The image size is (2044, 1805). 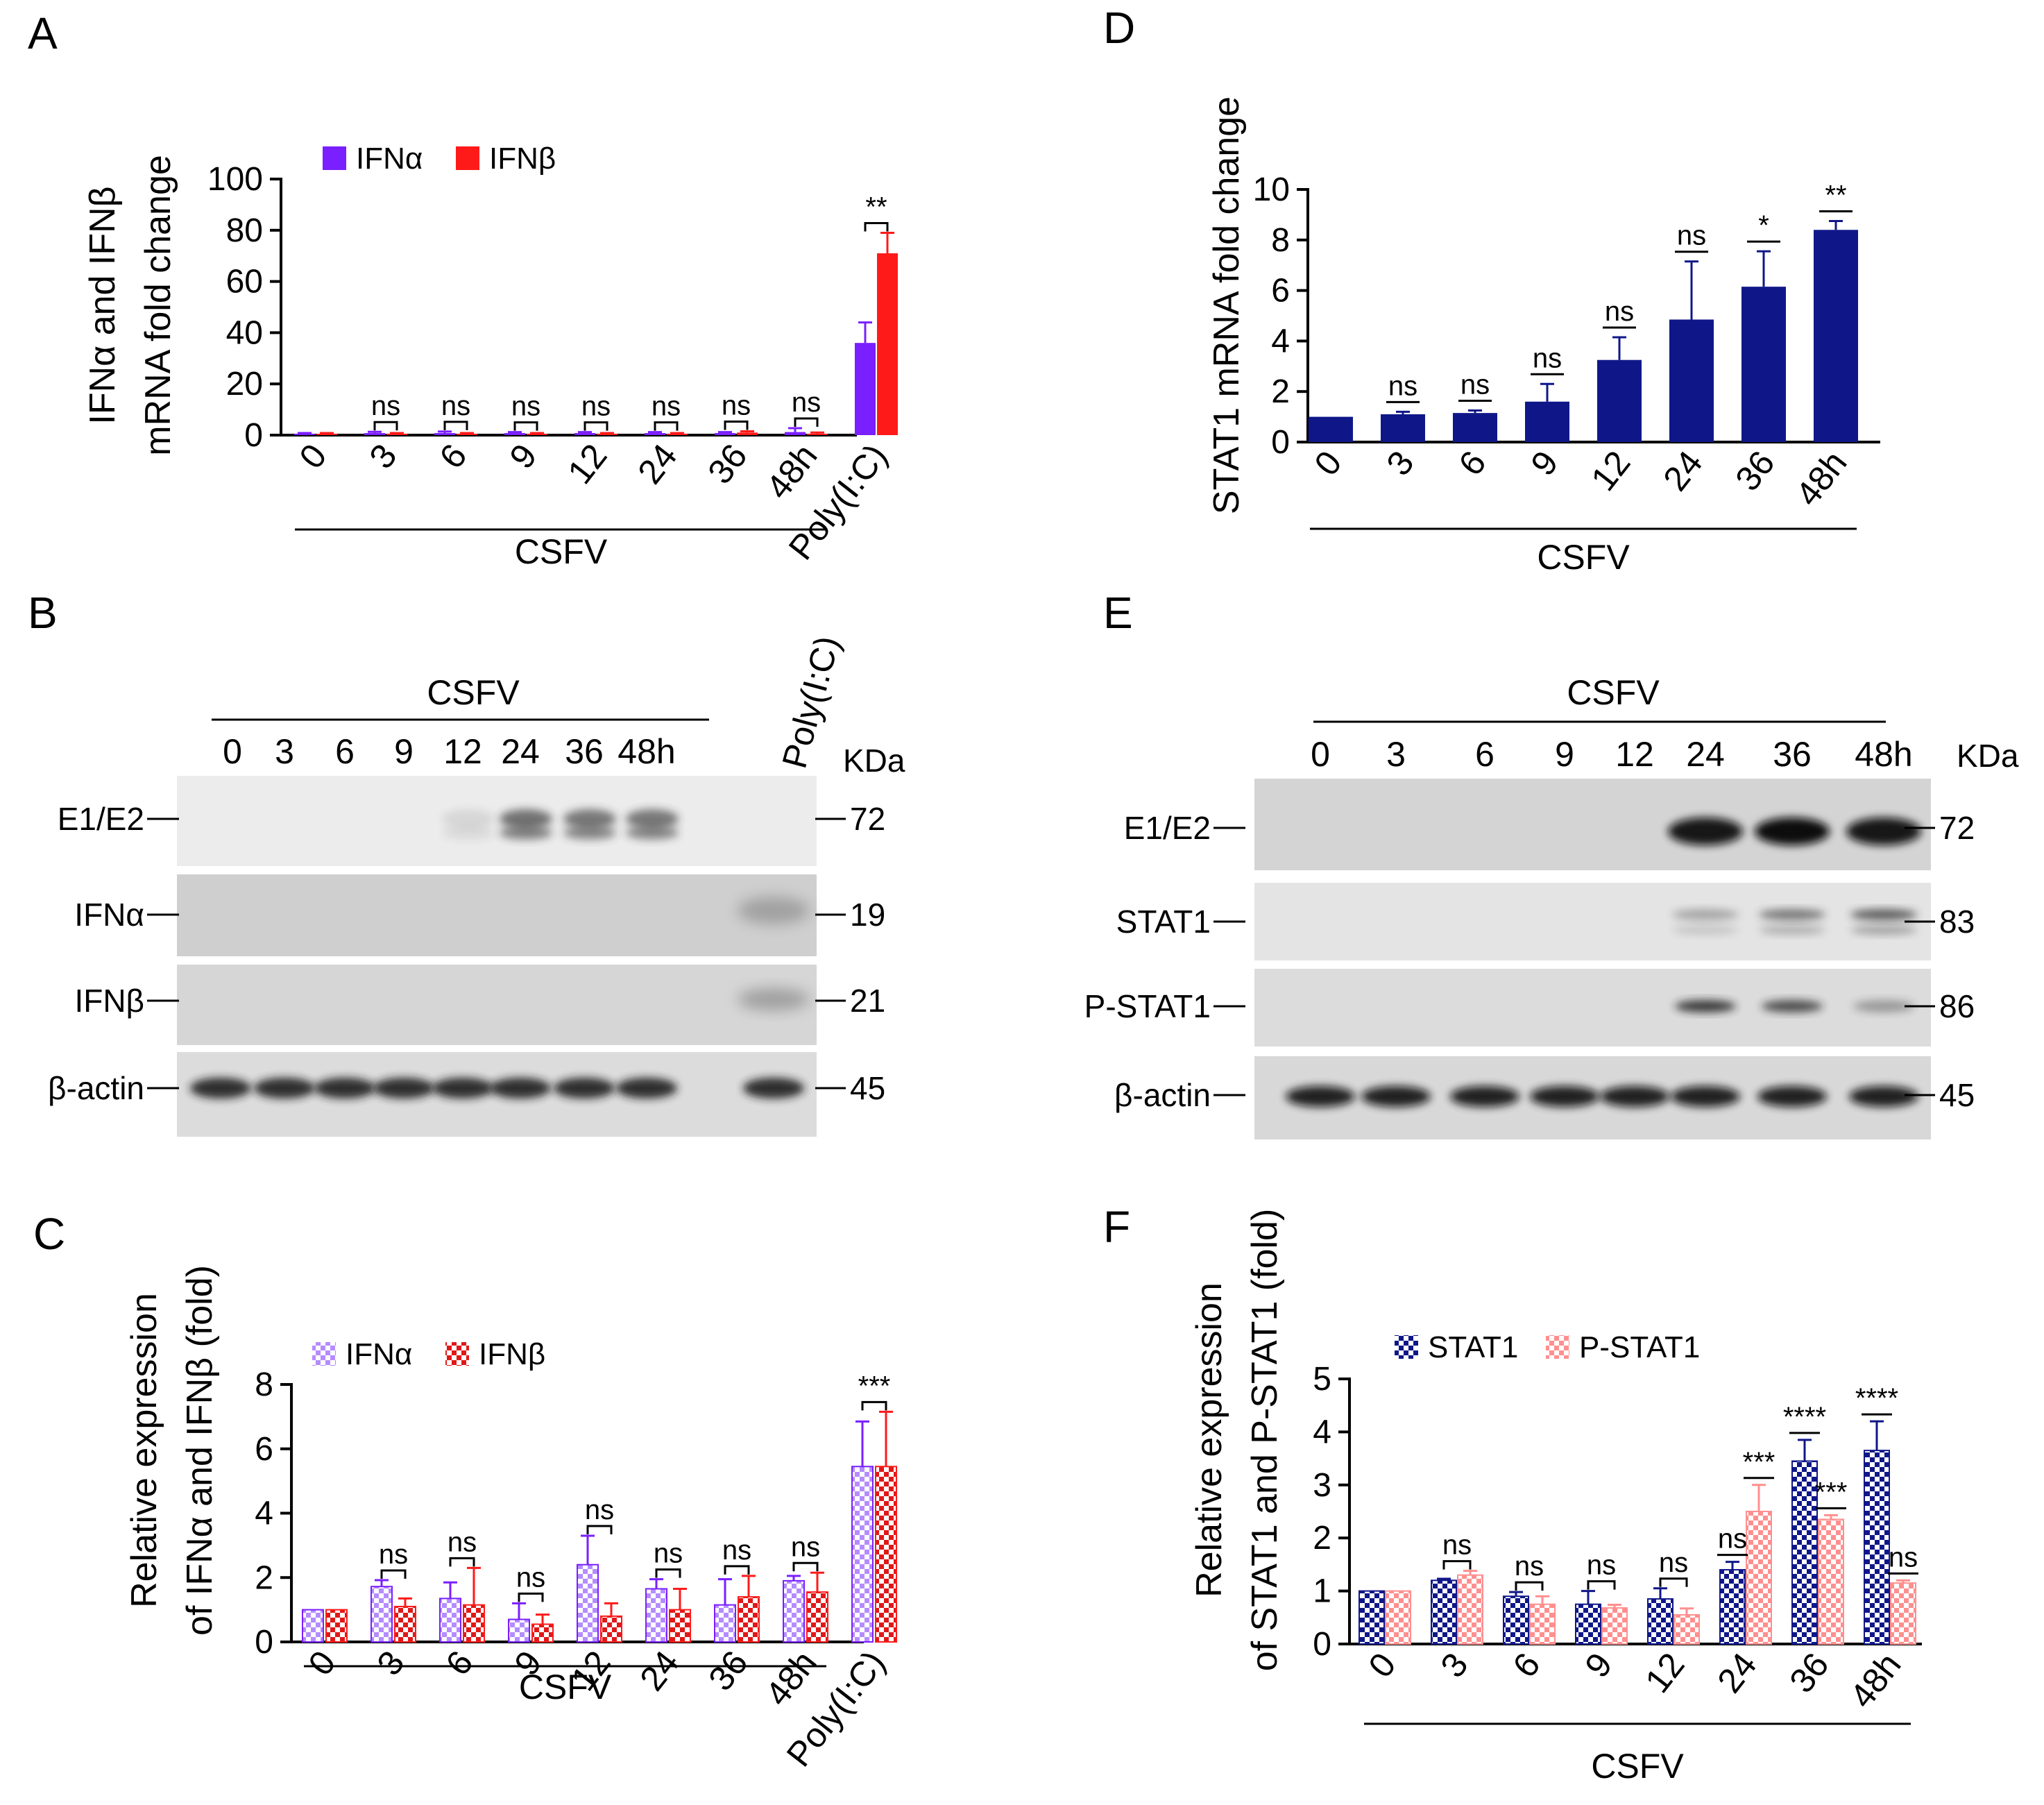 I want to click on blot-row-label: P-STAT1, so click(x=1147, y=1006).